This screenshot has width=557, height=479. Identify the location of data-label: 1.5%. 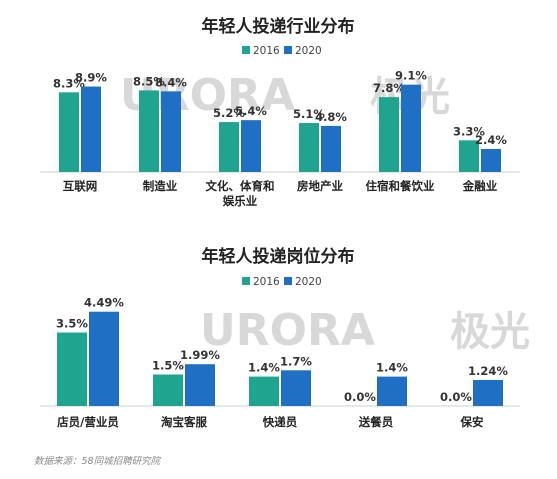
(168, 366).